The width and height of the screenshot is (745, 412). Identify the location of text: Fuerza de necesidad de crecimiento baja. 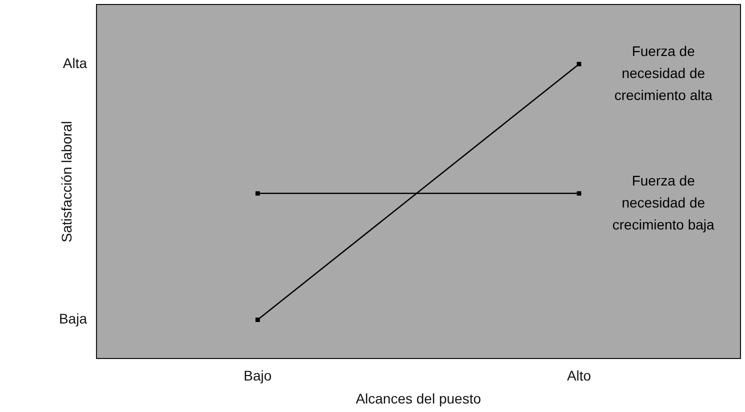
(663, 202).